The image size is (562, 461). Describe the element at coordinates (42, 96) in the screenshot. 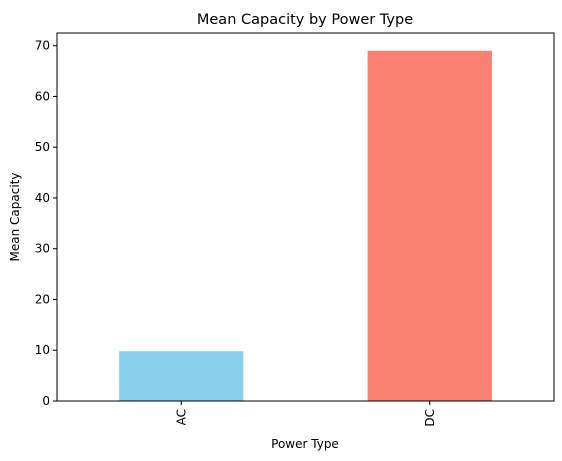

I see `y-tick-label: 60` at that location.